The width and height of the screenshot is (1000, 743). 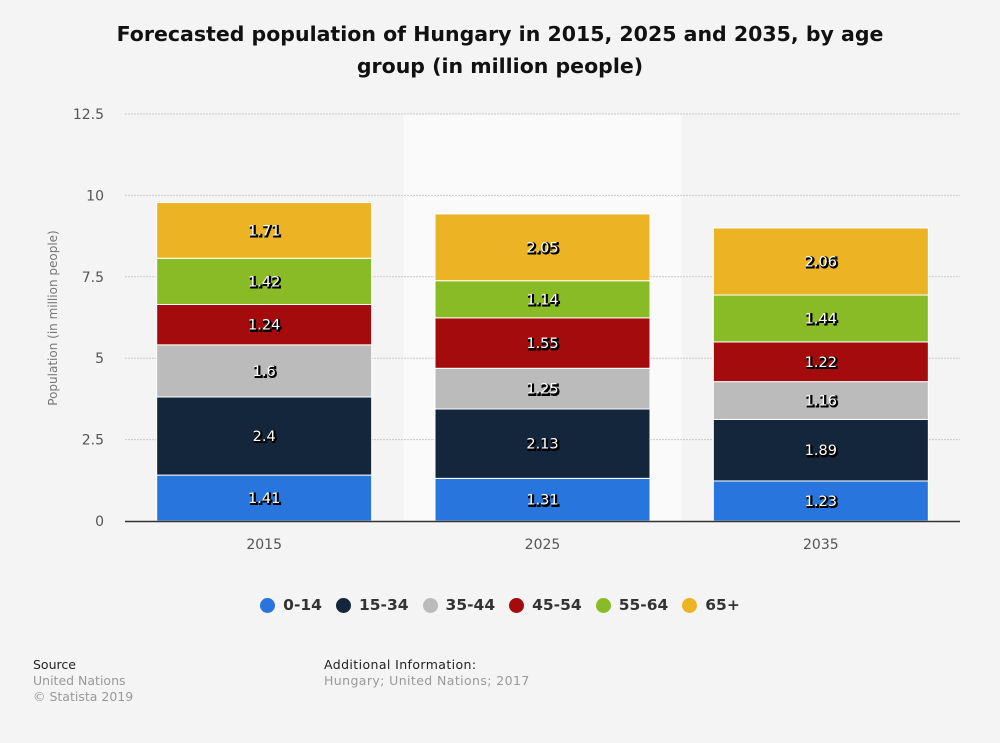 I want to click on data-label-shadow: 1.44, so click(x=822, y=321).